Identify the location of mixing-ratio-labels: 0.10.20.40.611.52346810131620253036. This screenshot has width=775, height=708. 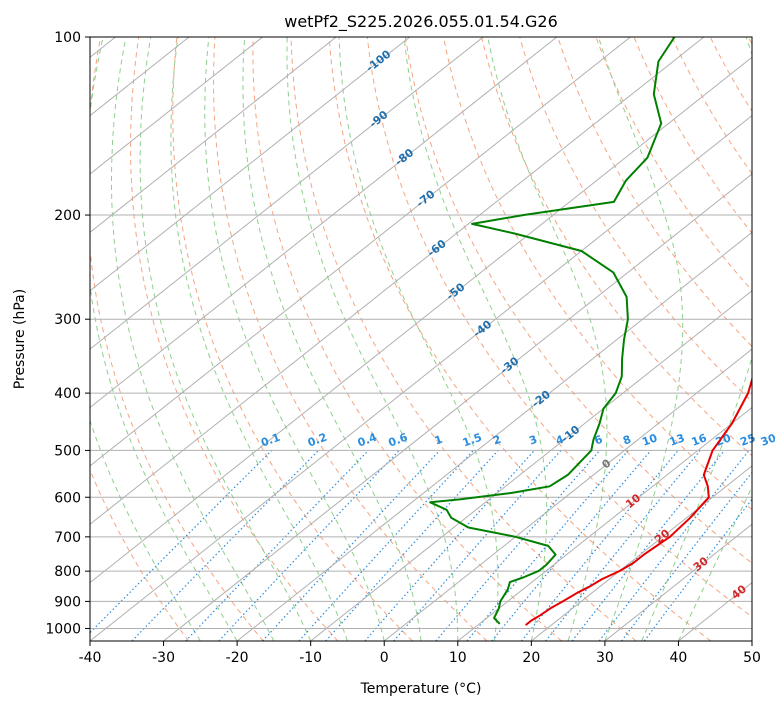
(517, 440).